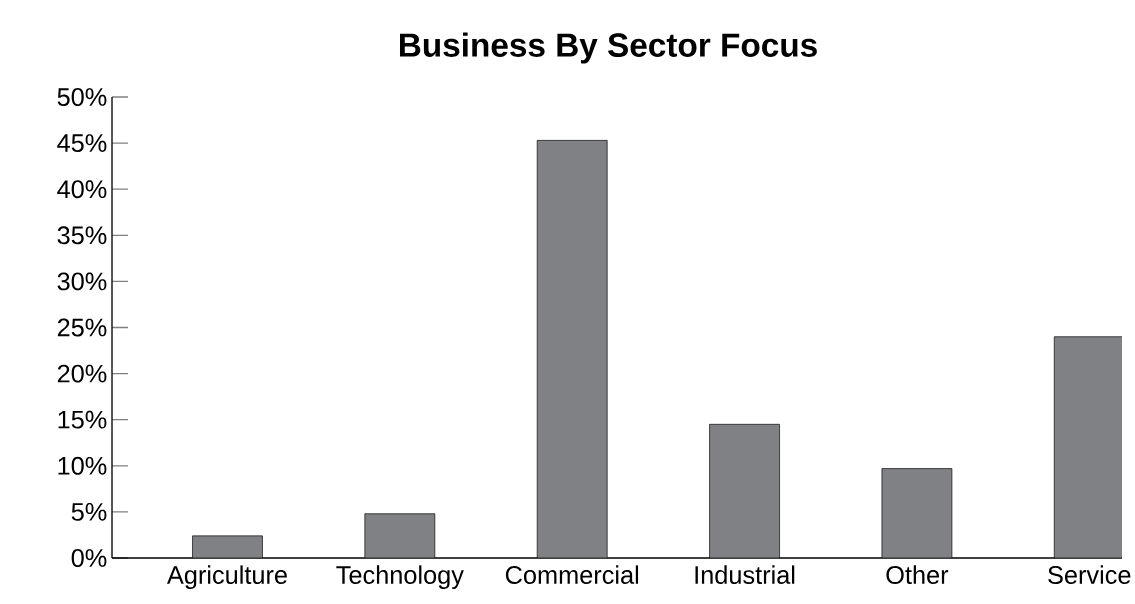 The image size is (1135, 604). Describe the element at coordinates (917, 574) in the screenshot. I see `x-tick-label: Other` at that location.